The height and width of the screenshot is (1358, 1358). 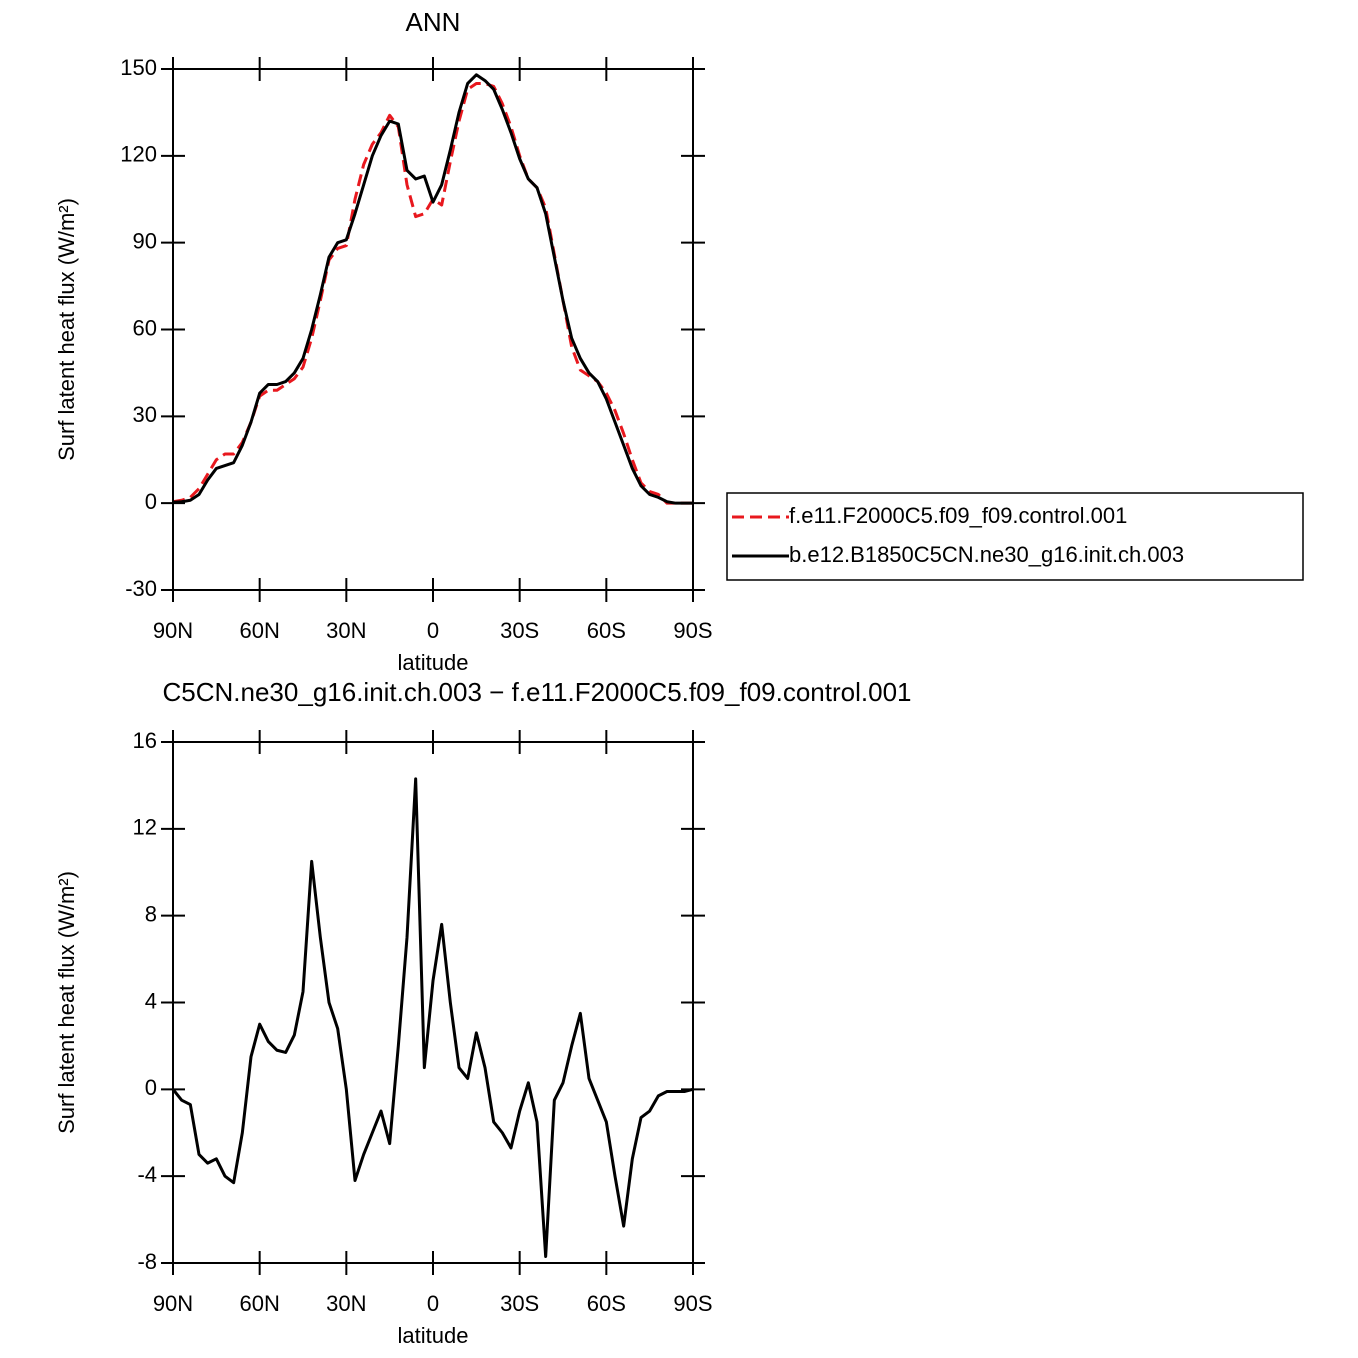 I want to click on y-tick-label: -30, so click(x=141, y=588).